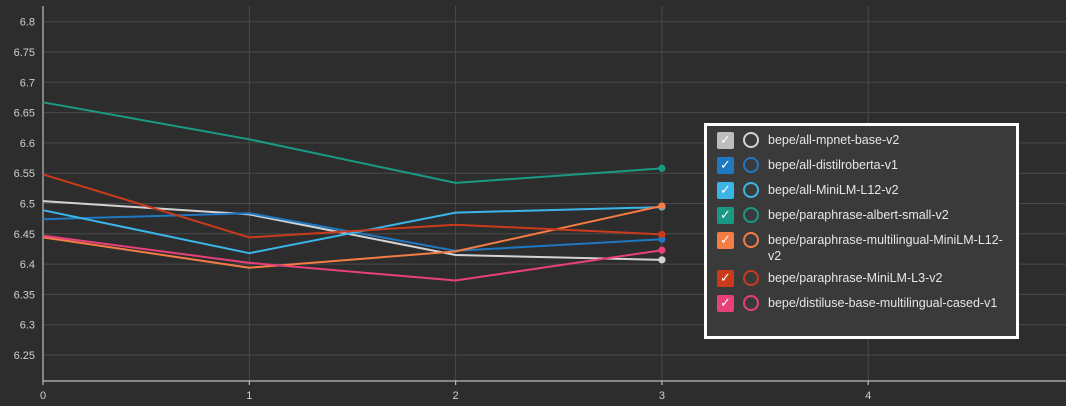  Describe the element at coordinates (352, 142) in the screenshot. I see `series-line-paraphrase-albert-small-v2` at that location.